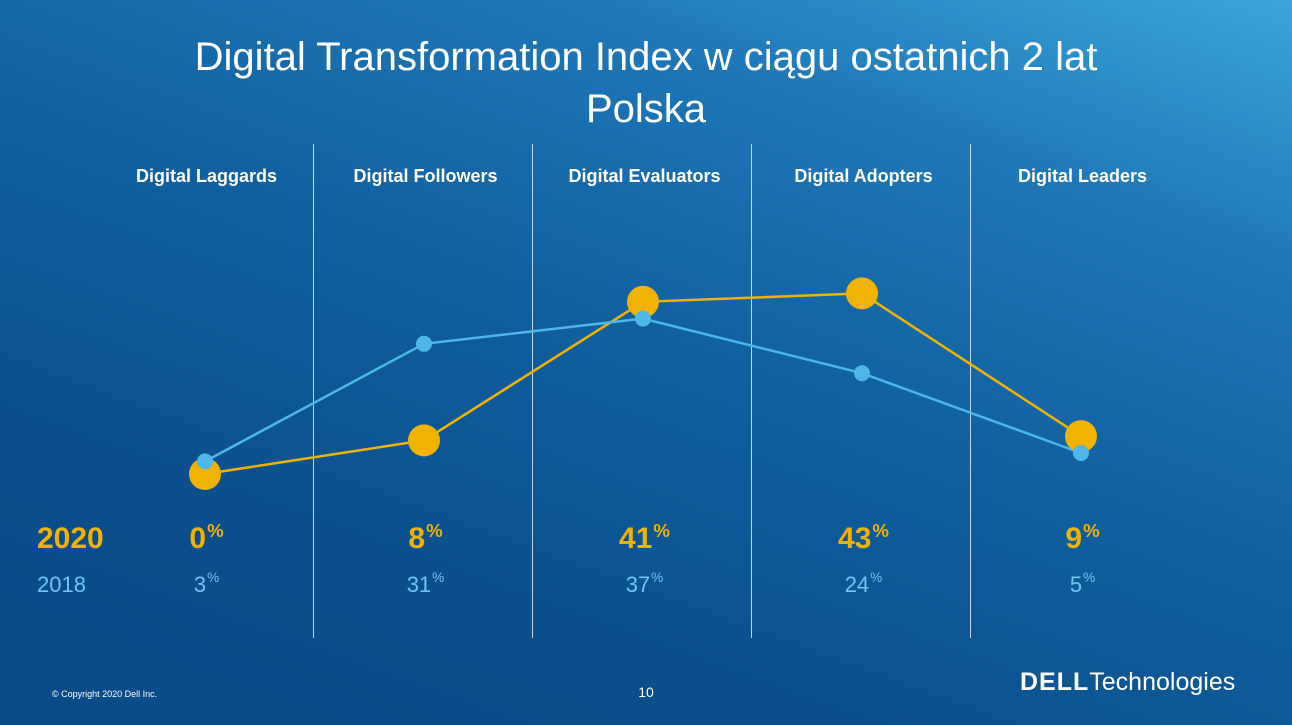 This screenshot has height=725, width=1292. Describe the element at coordinates (1082, 537) in the screenshot. I see `value-2020-leaders: 9%` at that location.